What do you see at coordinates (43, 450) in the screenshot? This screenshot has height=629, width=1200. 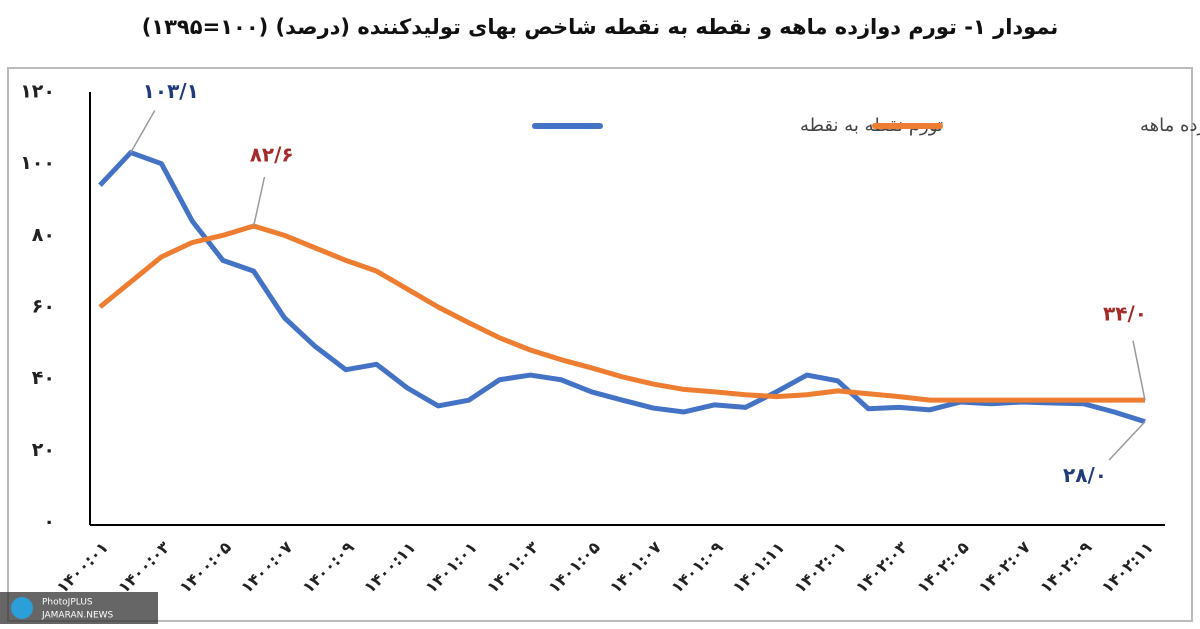 I see `y-tick-label: ۲۰` at bounding box center [43, 450].